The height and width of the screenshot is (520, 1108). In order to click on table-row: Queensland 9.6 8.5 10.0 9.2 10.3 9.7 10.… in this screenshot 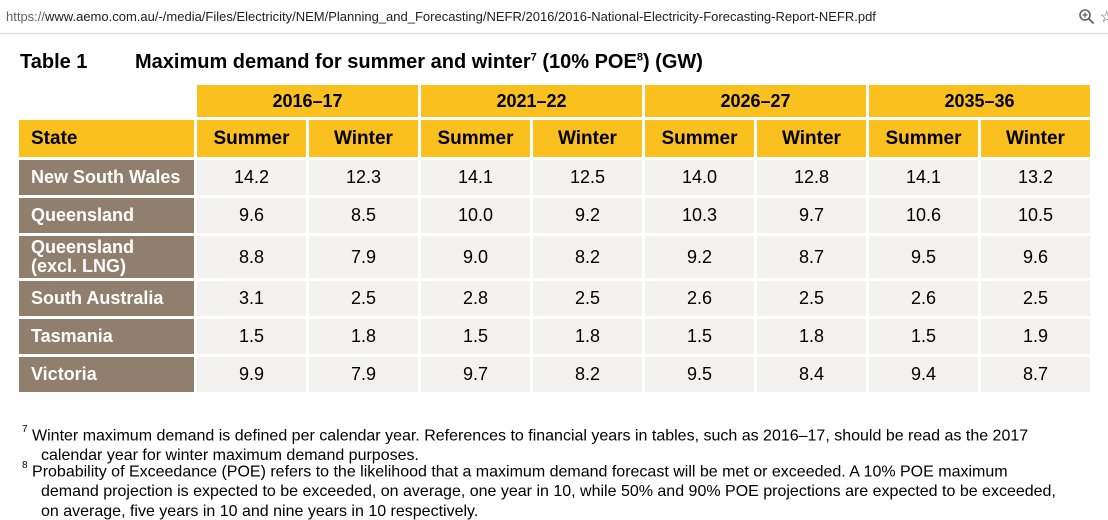, I will do `click(554, 215)`.